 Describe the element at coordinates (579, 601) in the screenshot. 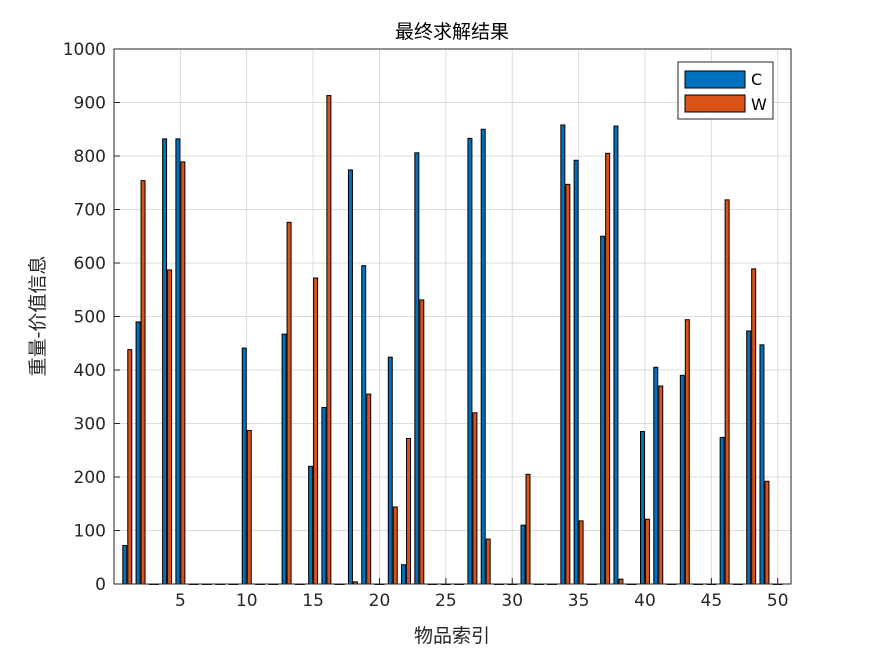

I see `x-tick-label: 35` at that location.